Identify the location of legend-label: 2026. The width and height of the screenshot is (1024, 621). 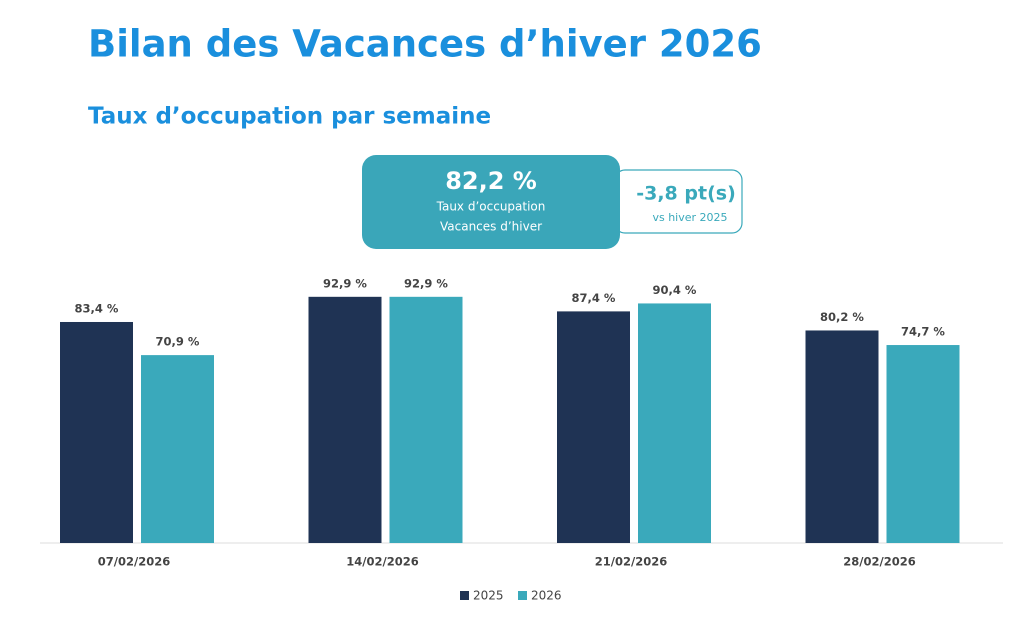
(546, 596).